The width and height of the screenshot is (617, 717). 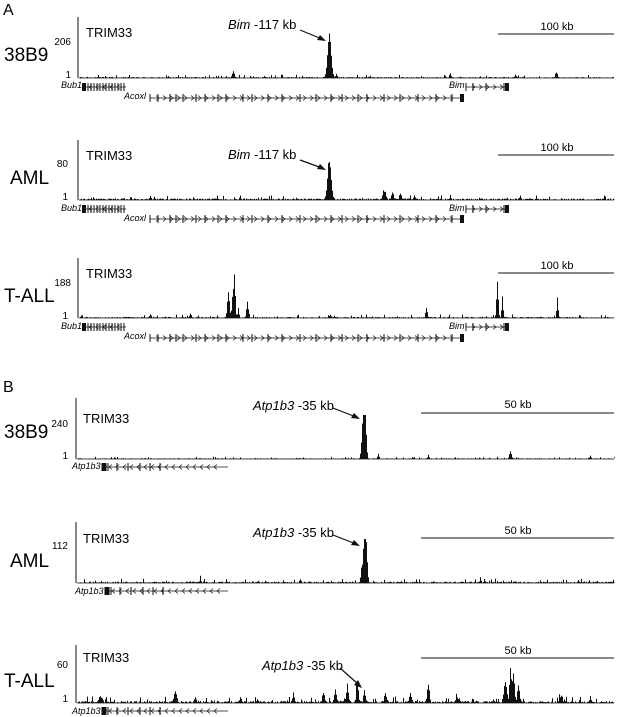 What do you see at coordinates (63, 164) in the screenshot?
I see `y-max-label: 80` at bounding box center [63, 164].